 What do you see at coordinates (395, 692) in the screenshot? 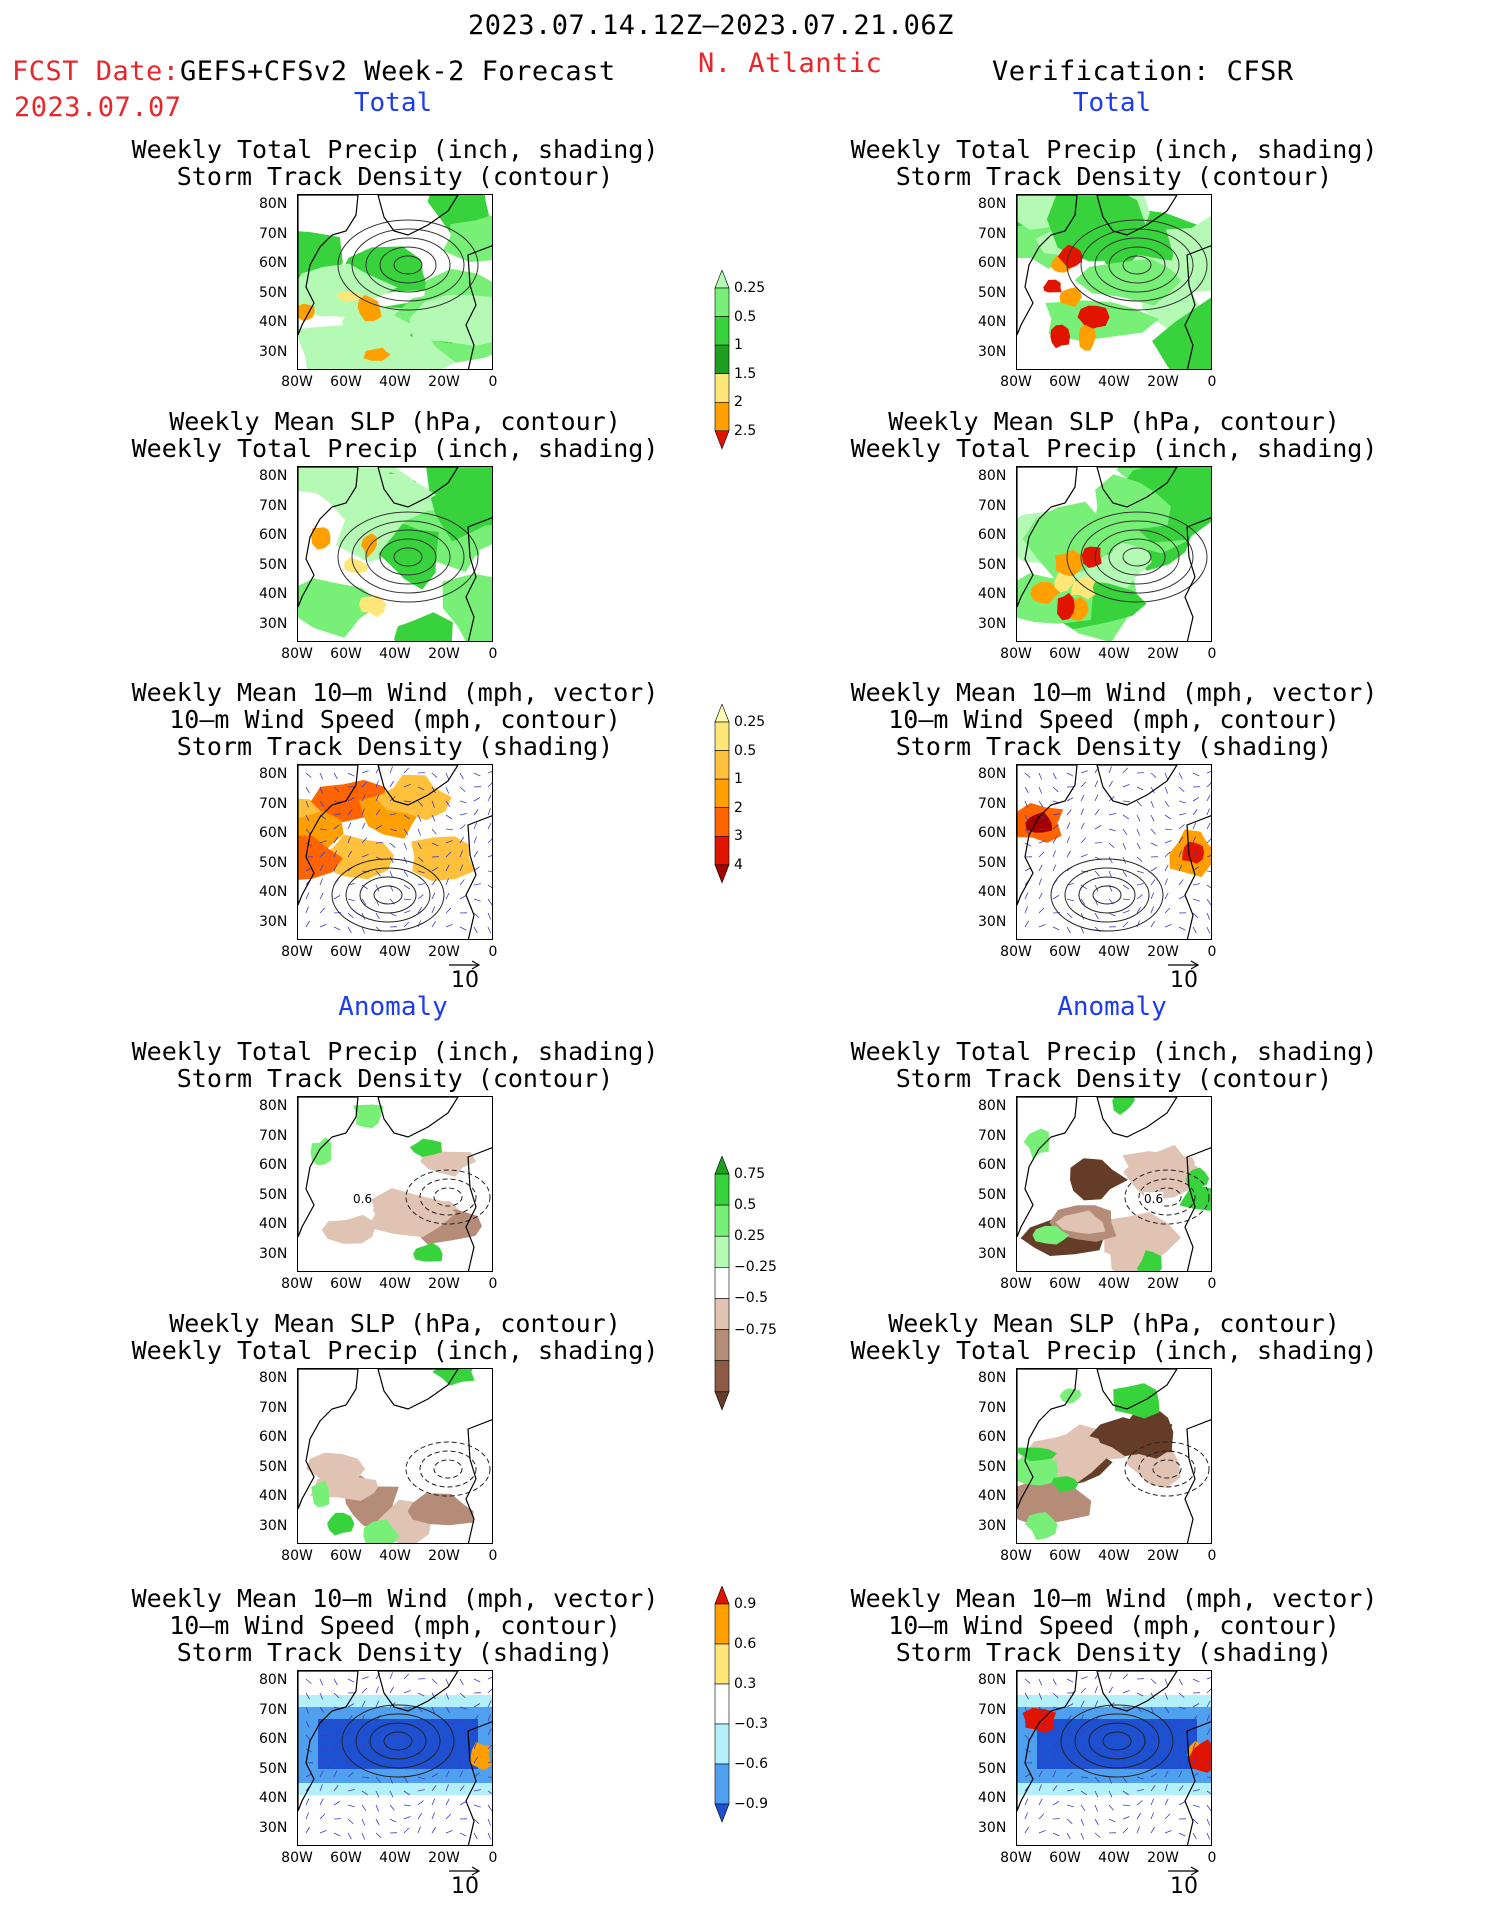
I see `fcst-total-wind_track-title-line: Weekly Mean 10–m Wind (mph, vector)` at bounding box center [395, 692].